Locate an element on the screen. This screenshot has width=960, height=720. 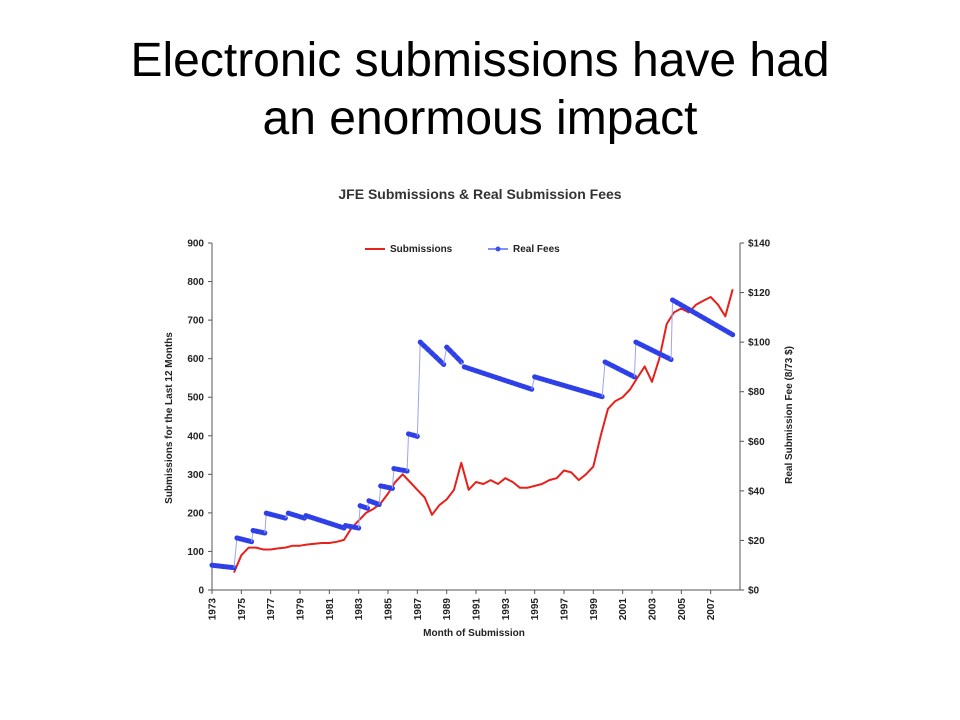
x-tick-label: 1973 is located at coordinates (213, 609).